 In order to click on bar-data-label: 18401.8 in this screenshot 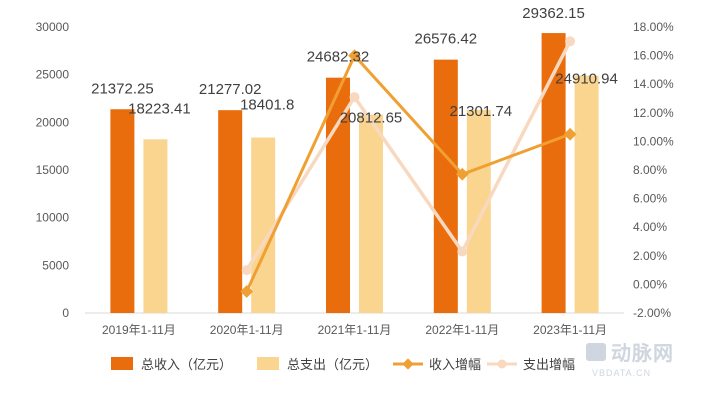, I will do `click(267, 105)`.